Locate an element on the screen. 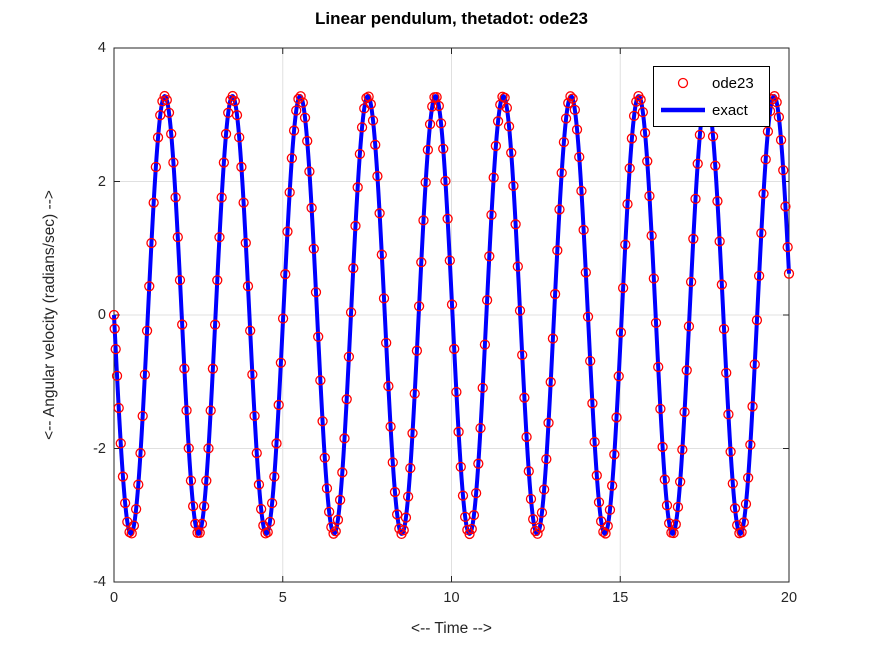  x-tick-label: 15 is located at coordinates (620, 598).